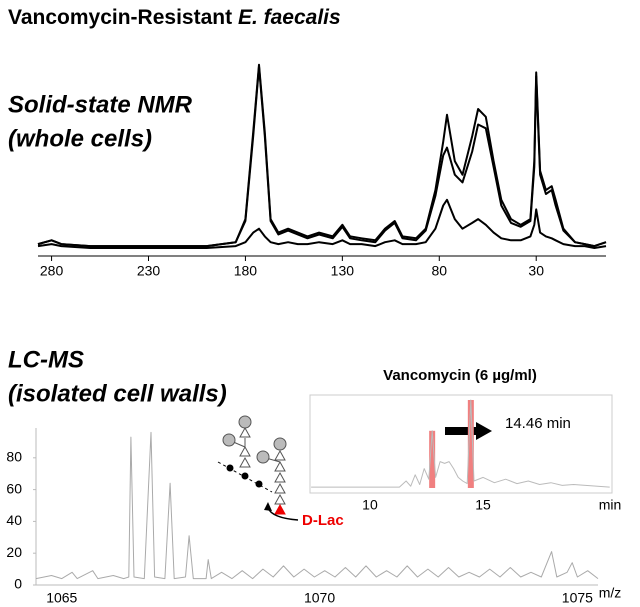  What do you see at coordinates (14, 457) in the screenshot?
I see `y-tick-label: 80` at bounding box center [14, 457].